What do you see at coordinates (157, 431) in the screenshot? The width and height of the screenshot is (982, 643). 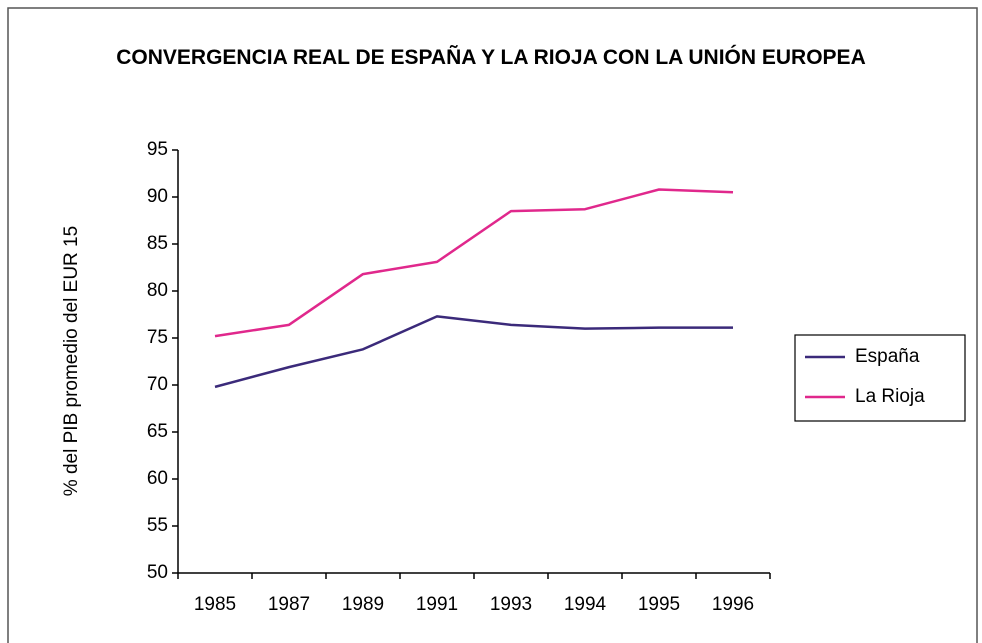 I see `y-tick-label: 65` at bounding box center [157, 431].